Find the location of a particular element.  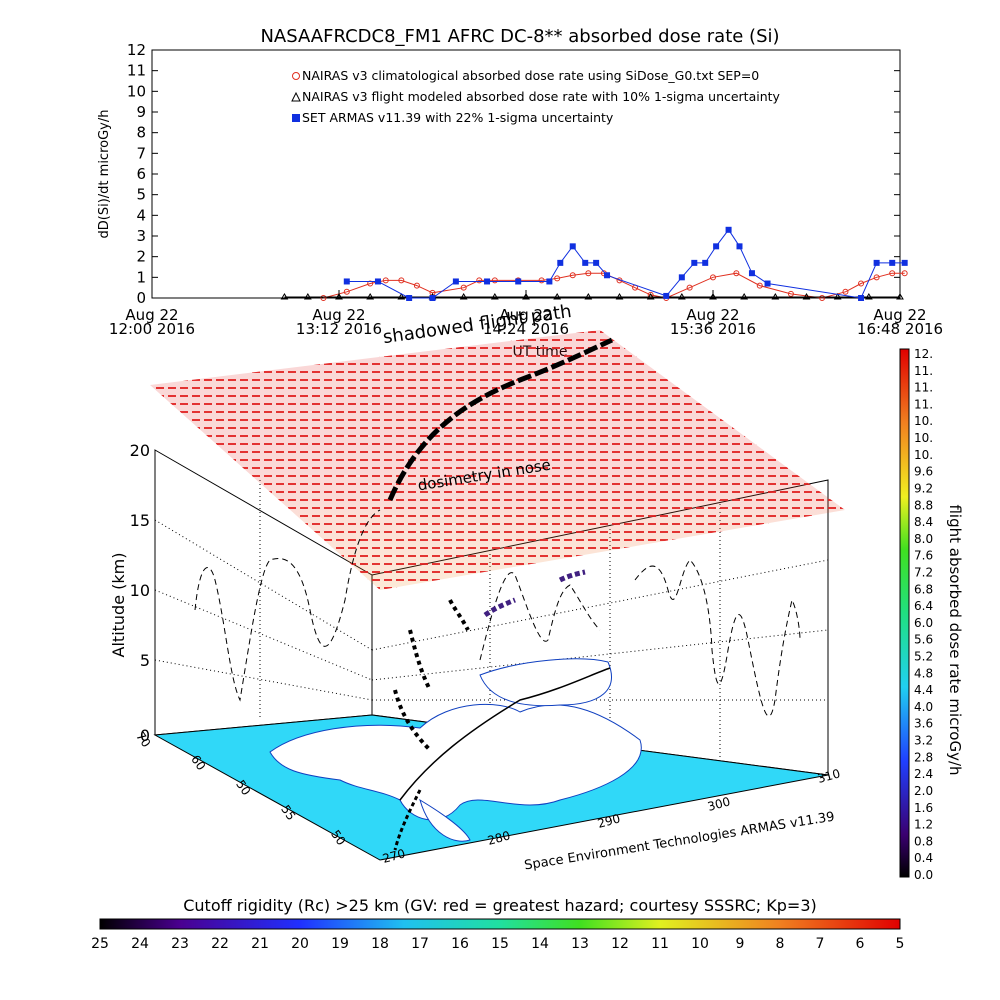

y-tick-label: 3 is located at coordinates (141, 236).